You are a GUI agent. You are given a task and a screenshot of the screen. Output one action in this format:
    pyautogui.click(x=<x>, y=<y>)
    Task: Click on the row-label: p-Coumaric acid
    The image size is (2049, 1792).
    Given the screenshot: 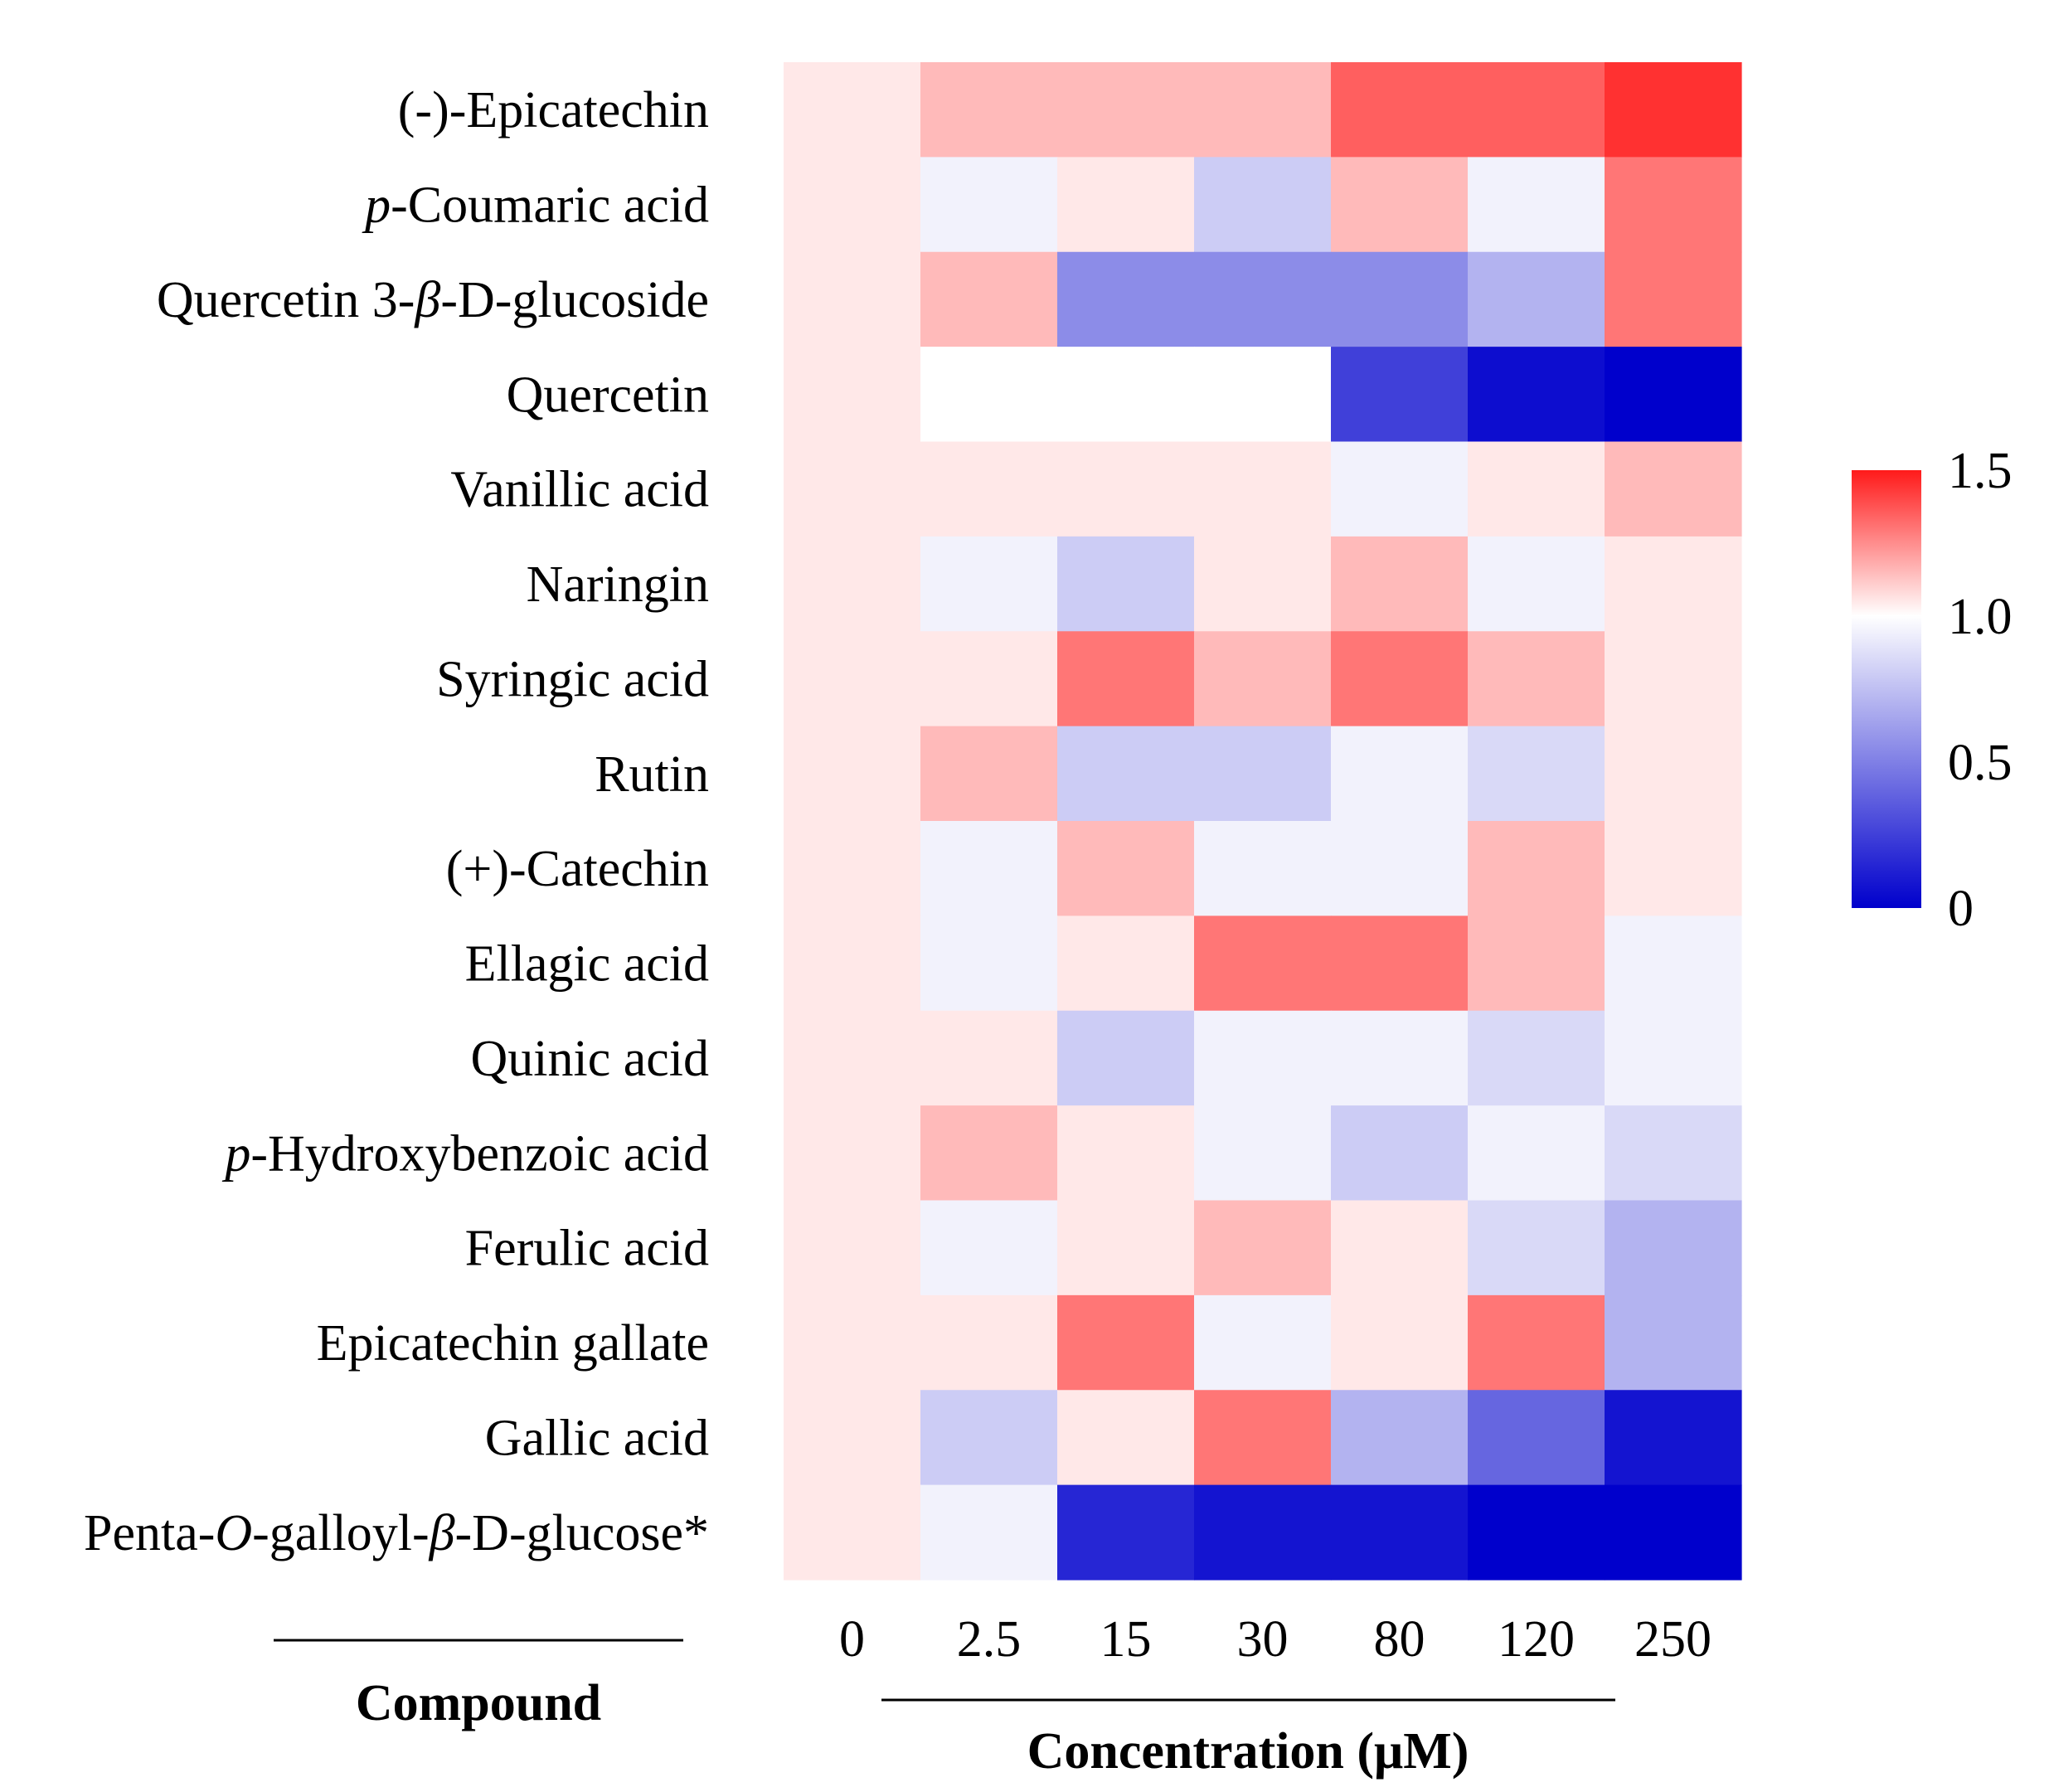 What is the action you would take?
    pyautogui.click(x=535, y=205)
    